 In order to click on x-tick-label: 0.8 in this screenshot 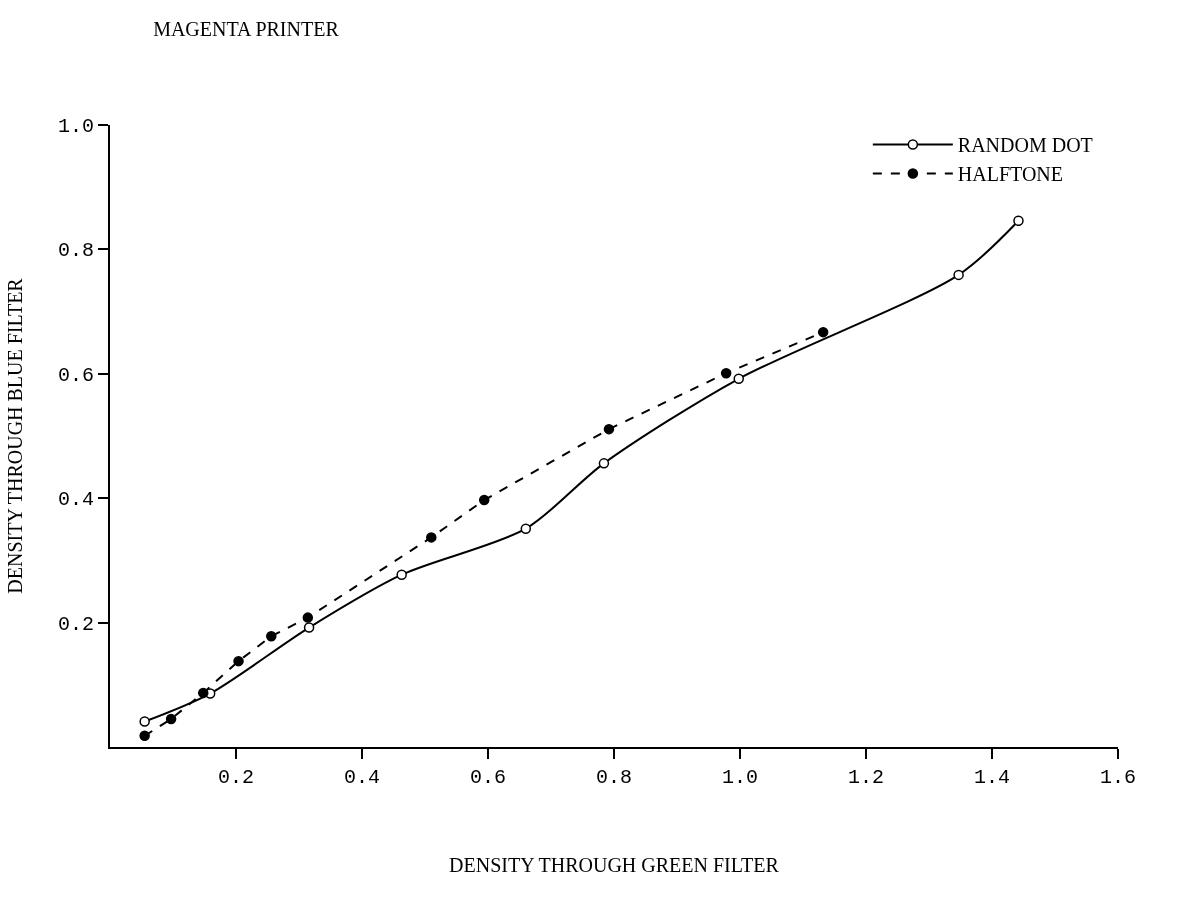, I will do `click(614, 777)`.